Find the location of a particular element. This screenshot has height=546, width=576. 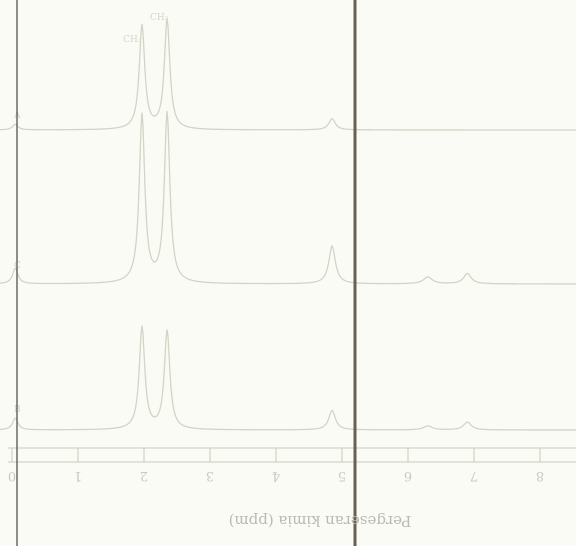

x-tick-label: 6 is located at coordinates (408, 475).